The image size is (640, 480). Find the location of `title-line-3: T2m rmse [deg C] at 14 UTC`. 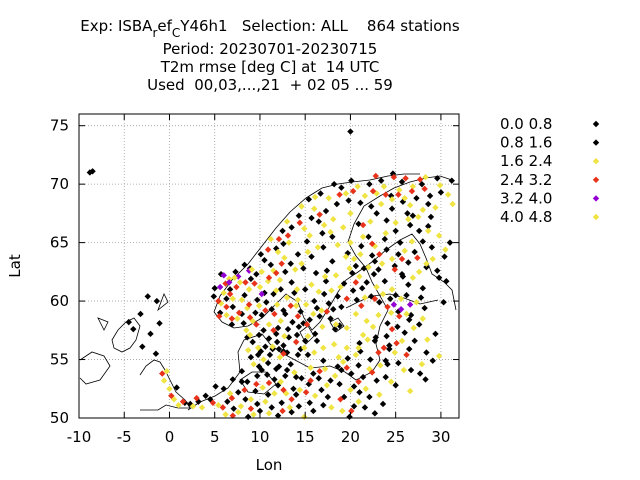

title-line-3: T2m rmse [deg C] at 14 UTC is located at coordinates (270, 67).